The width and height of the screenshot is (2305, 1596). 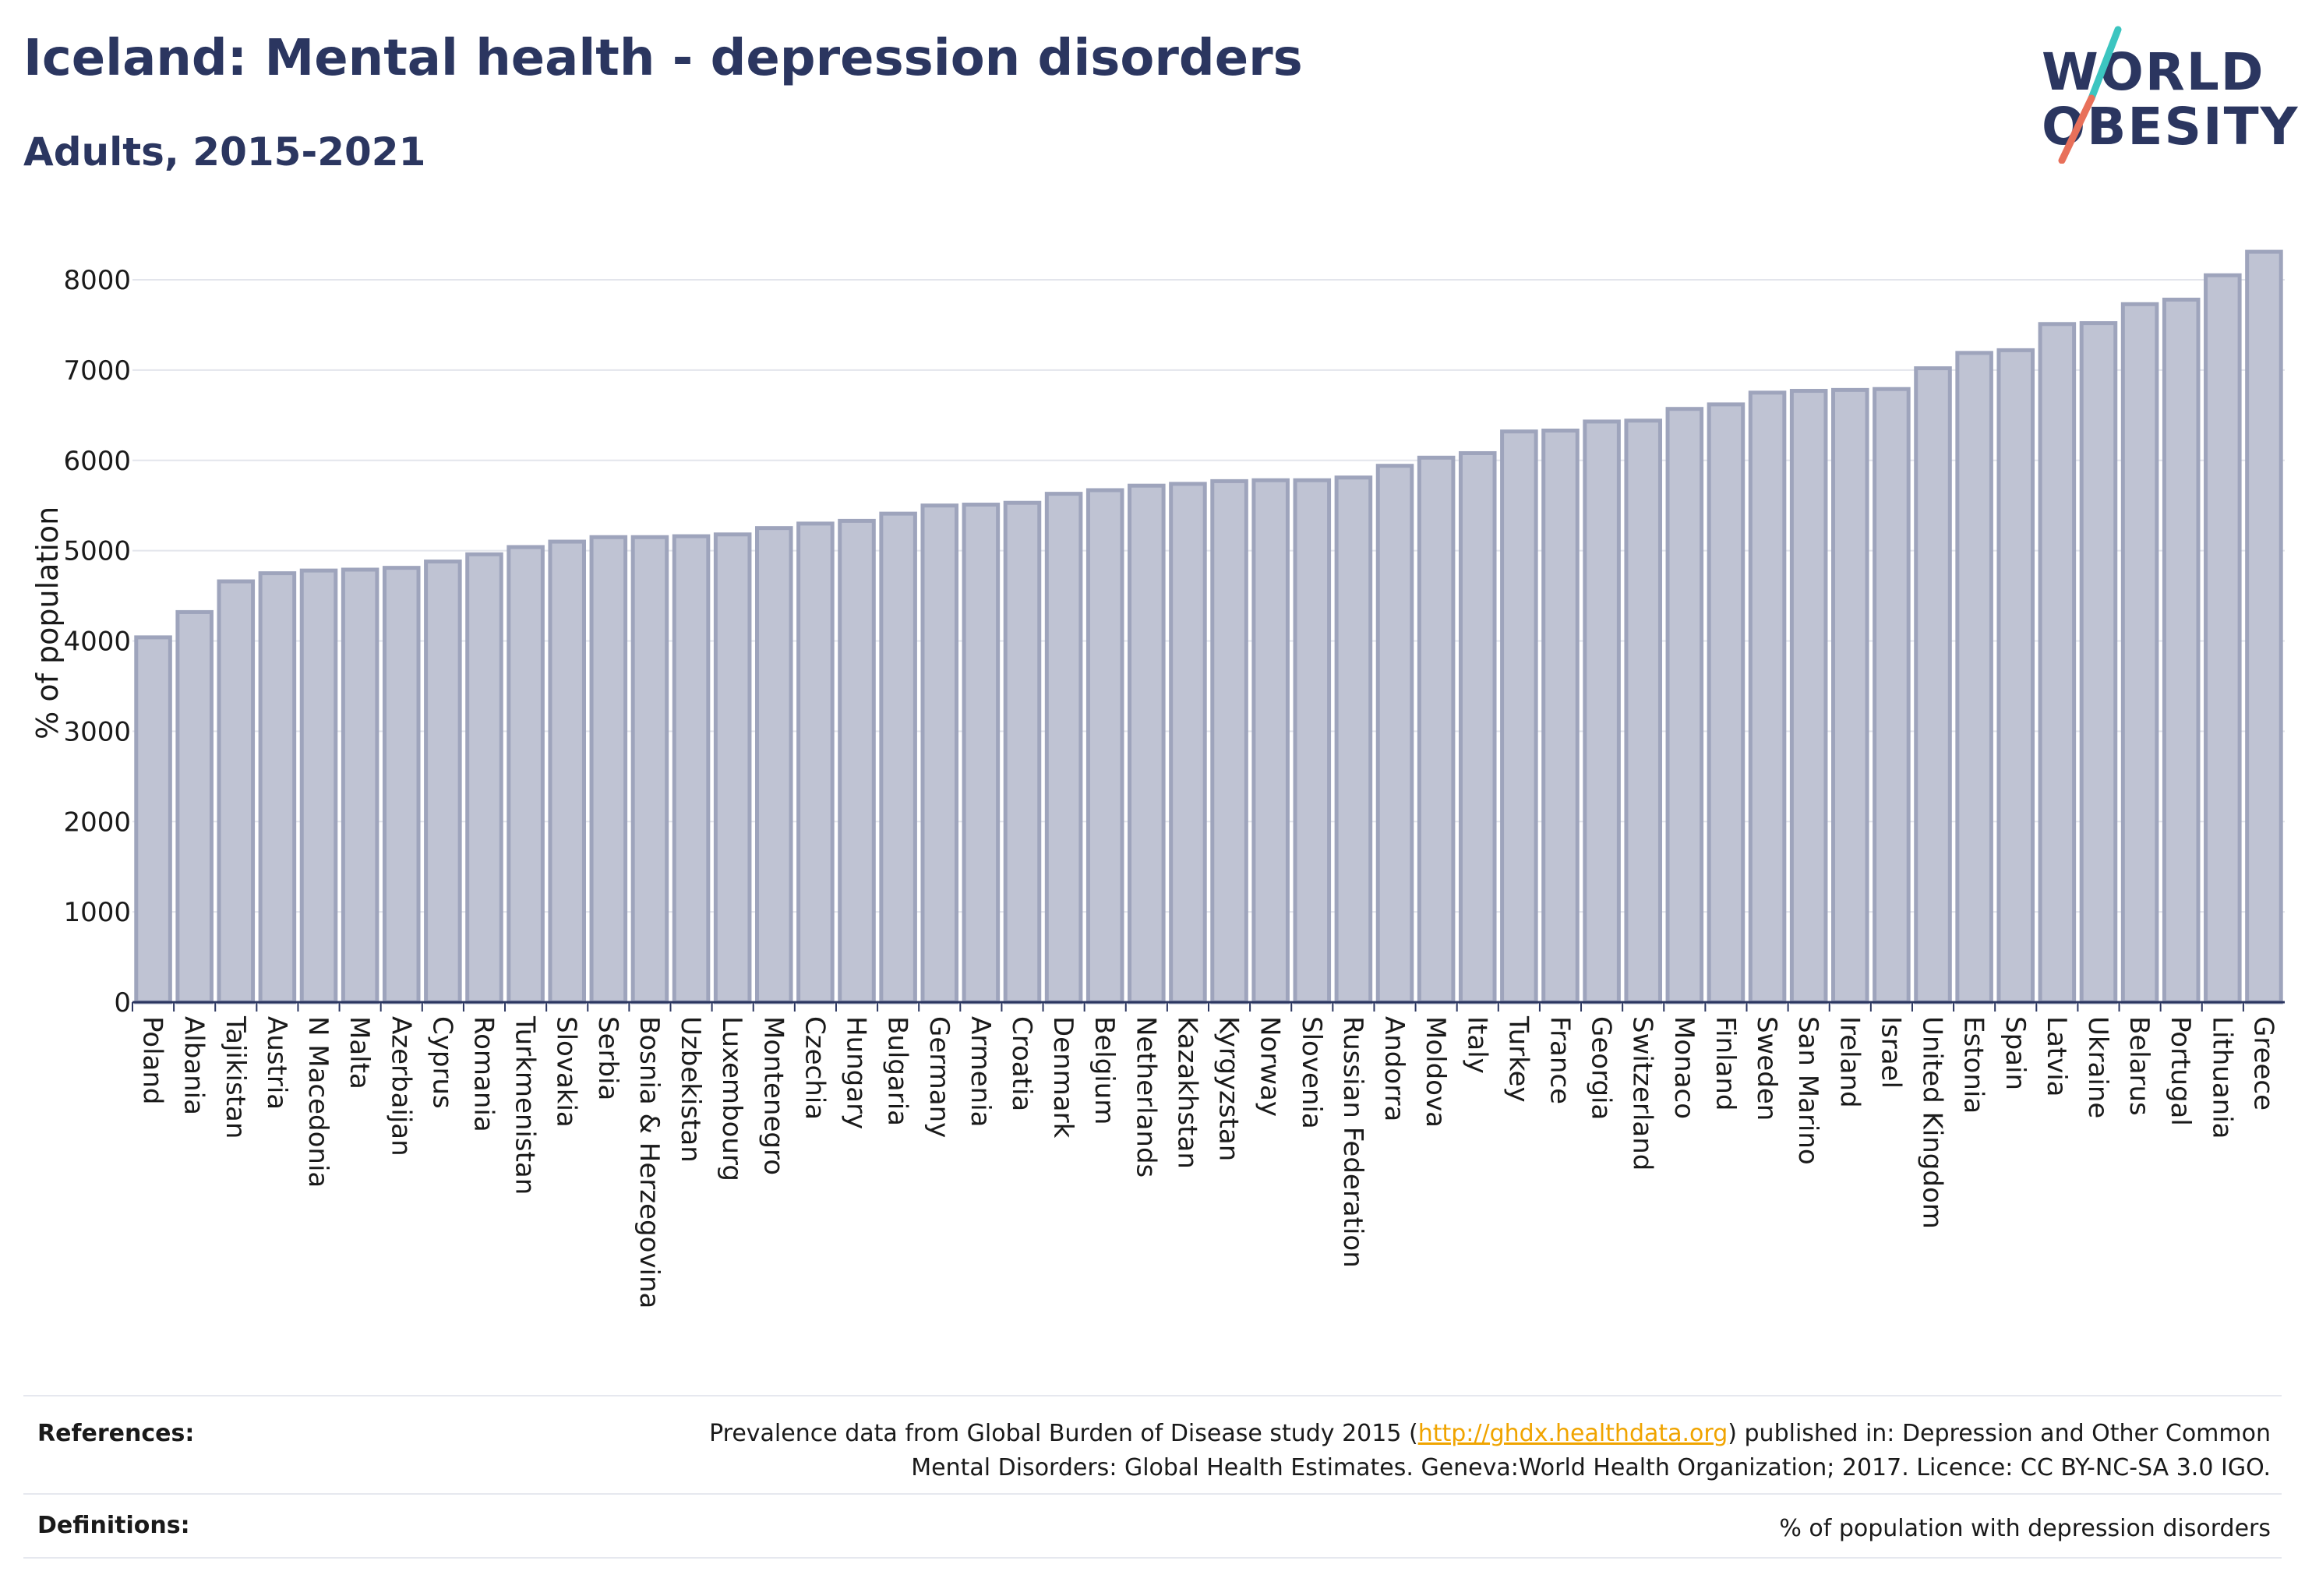 What do you see at coordinates (1602, 1068) in the screenshot?
I see `x-tick-label: Georgia` at bounding box center [1602, 1068].